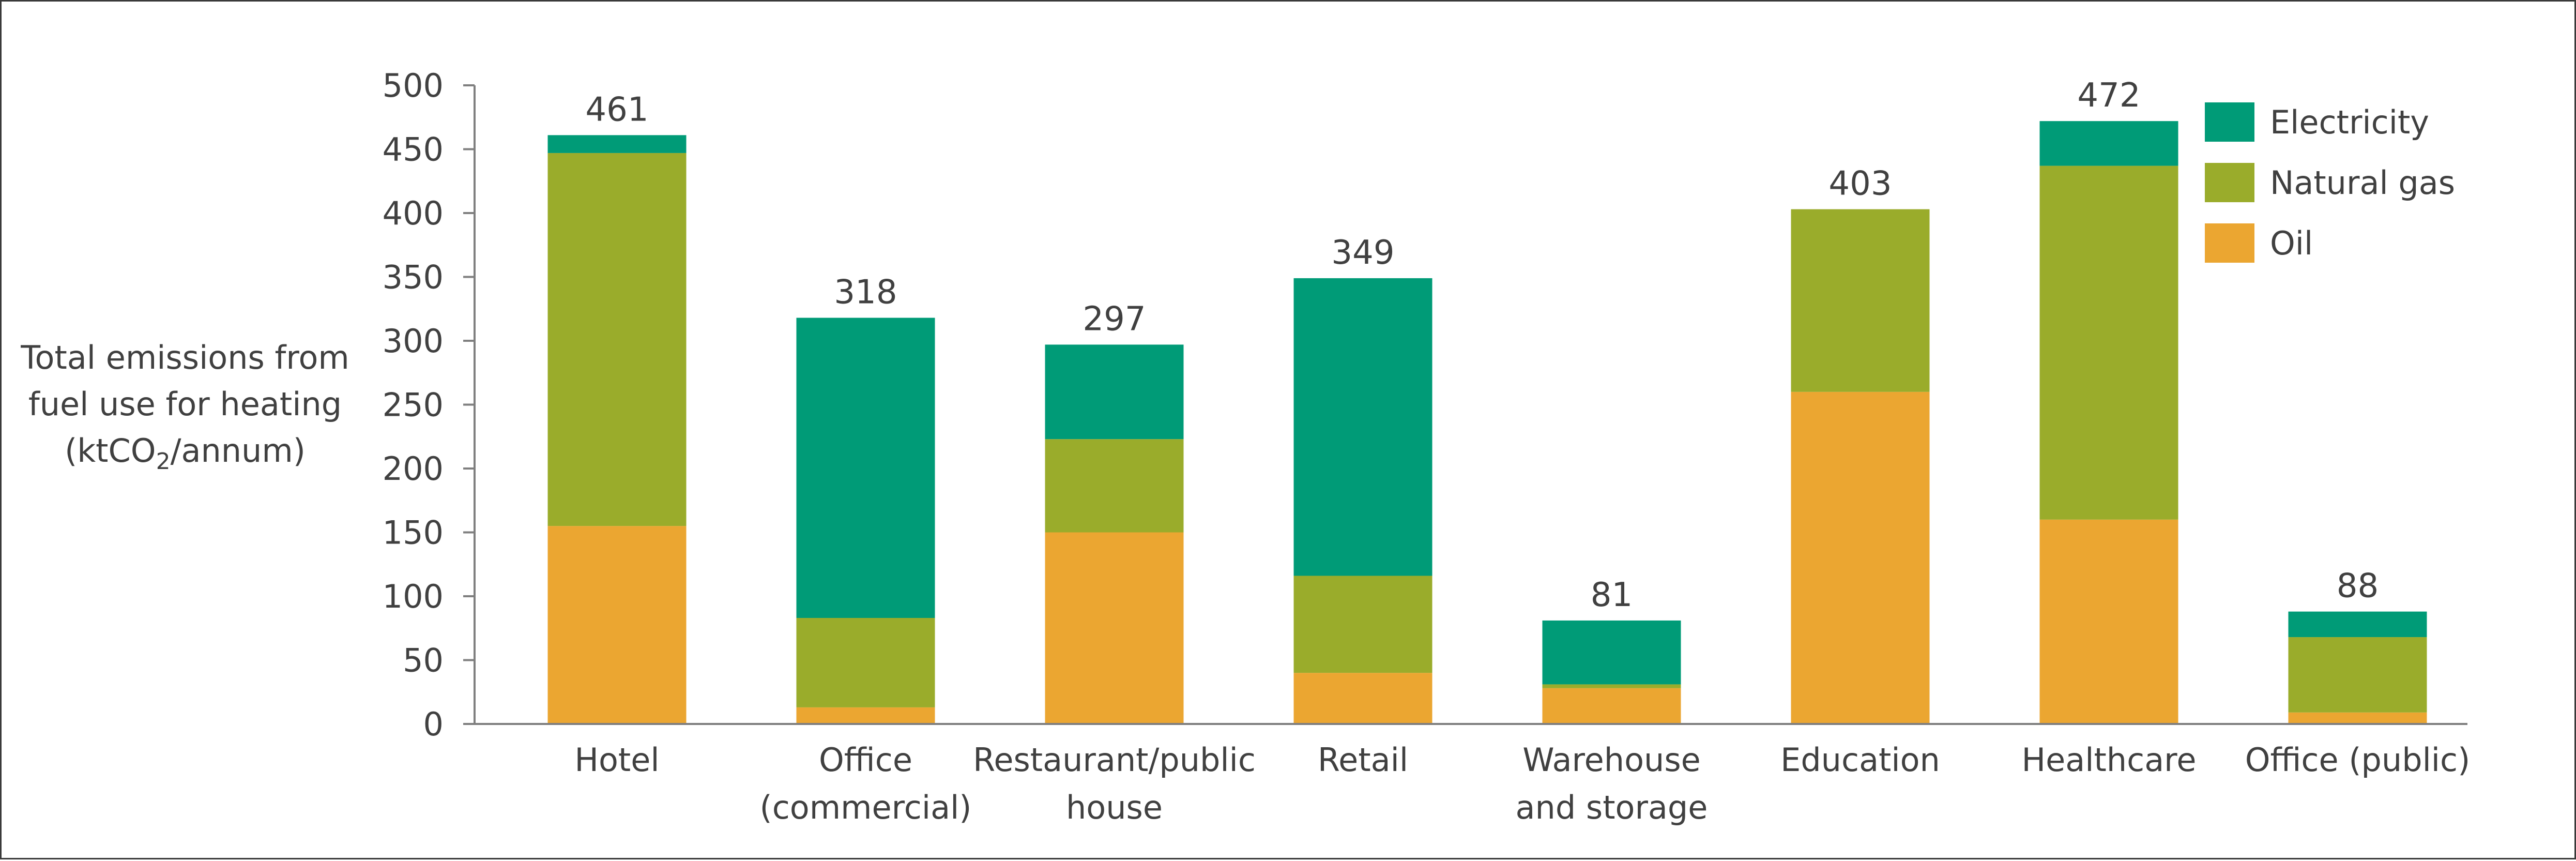 The image size is (2576, 861). What do you see at coordinates (185, 404) in the screenshot?
I see `y-axis-label-line-2: fuel use for heating` at bounding box center [185, 404].